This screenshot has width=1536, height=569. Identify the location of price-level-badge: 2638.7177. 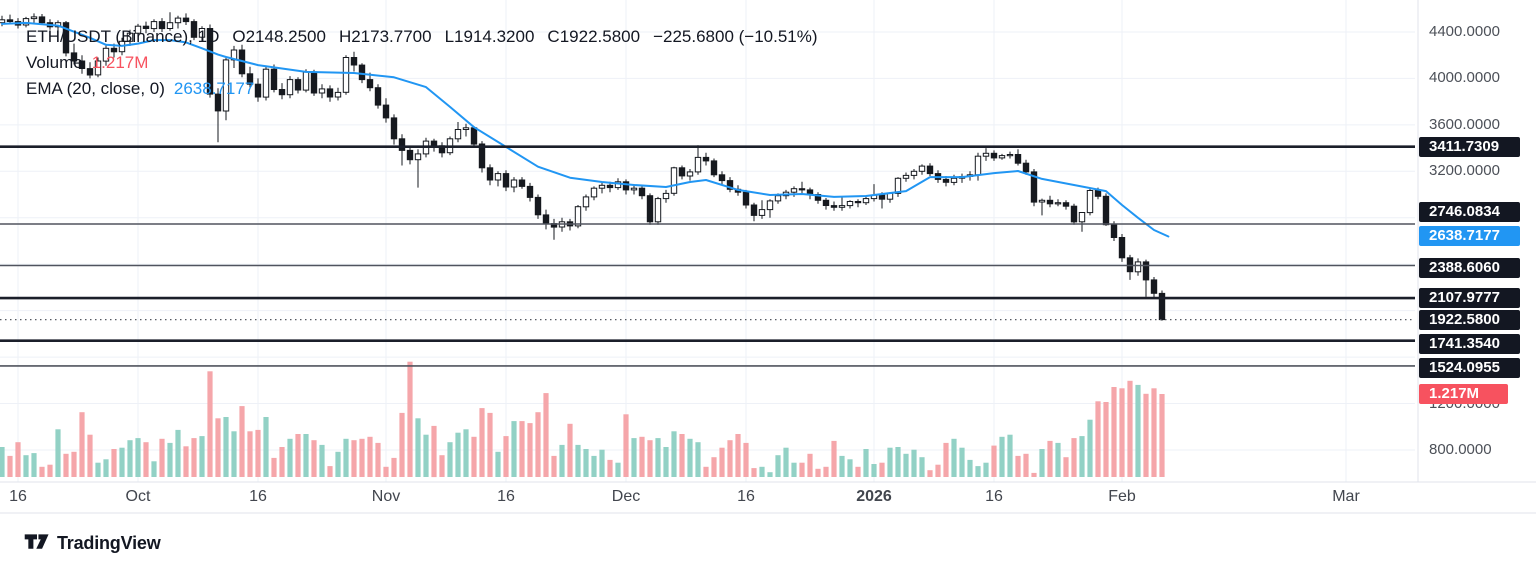
(1469, 236).